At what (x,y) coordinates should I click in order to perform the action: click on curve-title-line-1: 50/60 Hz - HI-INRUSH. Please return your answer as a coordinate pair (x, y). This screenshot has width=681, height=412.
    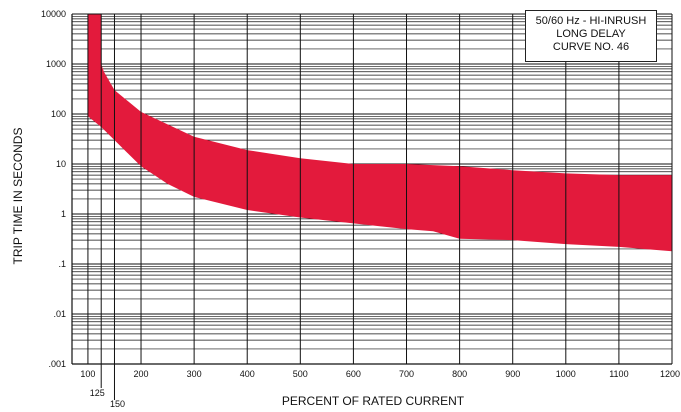
    Looking at the image, I should click on (591, 21).